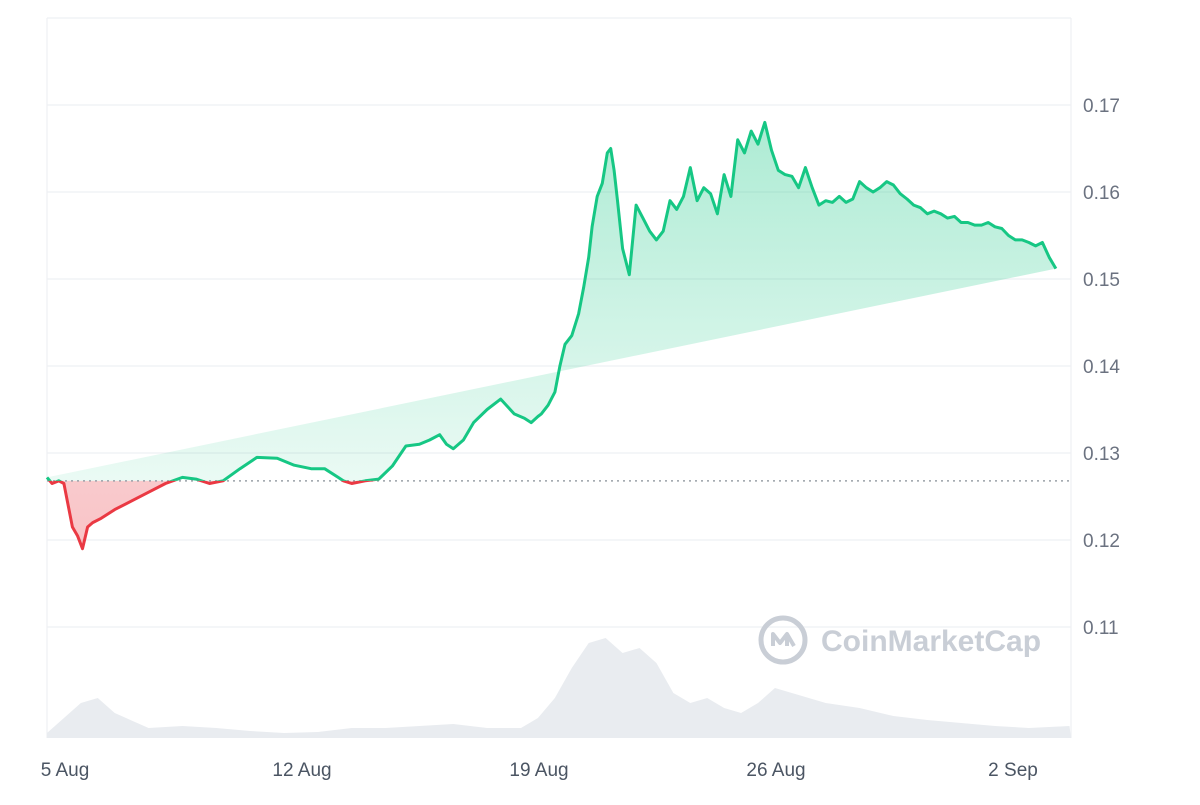  I want to click on x-tick-label: 2 Sep, so click(1013, 770).